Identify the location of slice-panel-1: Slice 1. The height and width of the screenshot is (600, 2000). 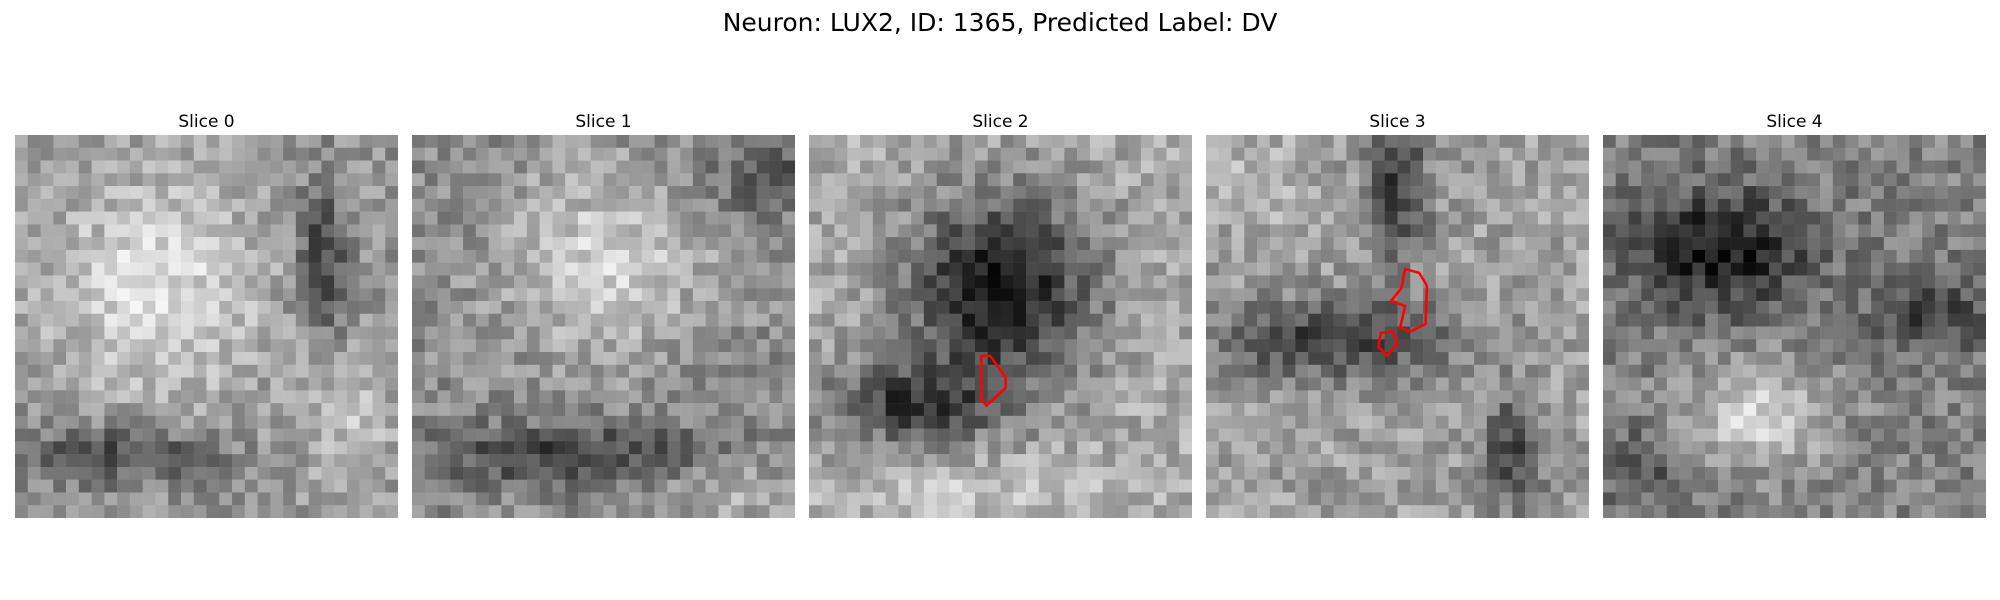
(603, 314).